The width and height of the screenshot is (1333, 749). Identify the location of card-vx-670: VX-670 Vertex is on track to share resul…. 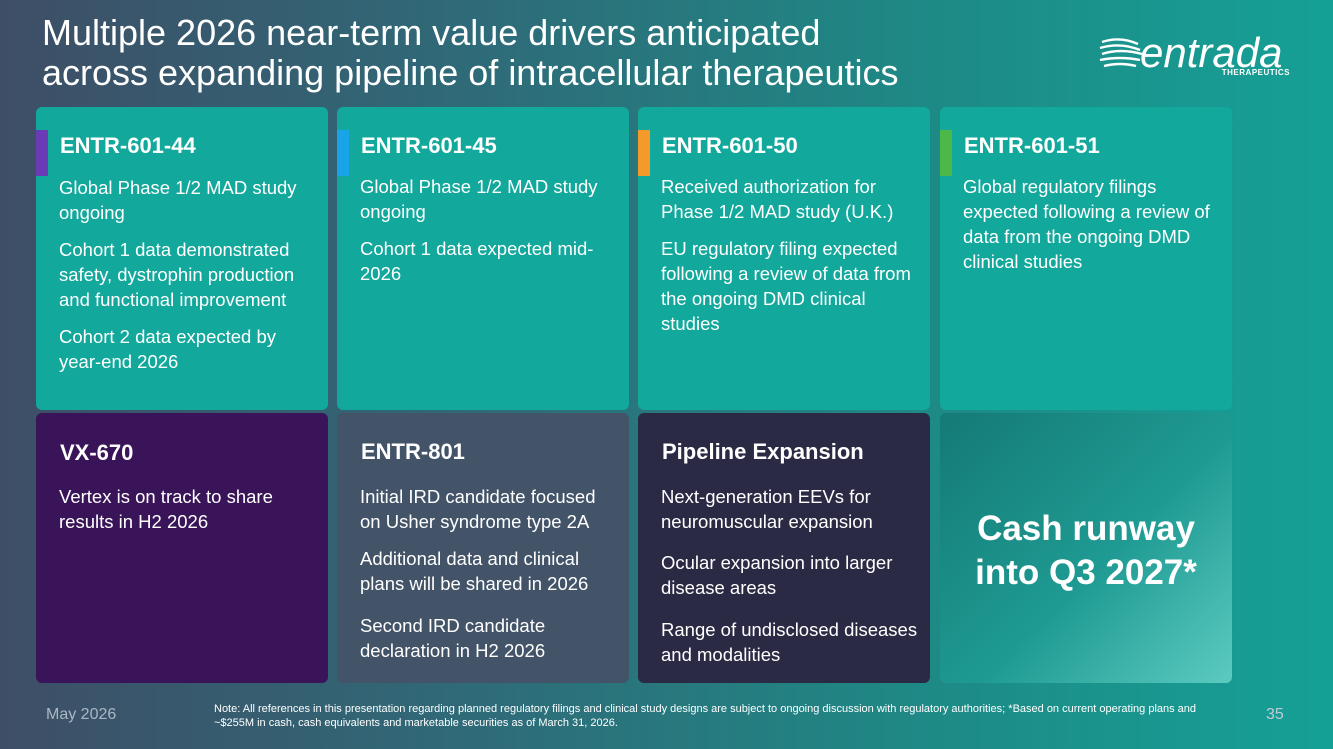
(182, 548).